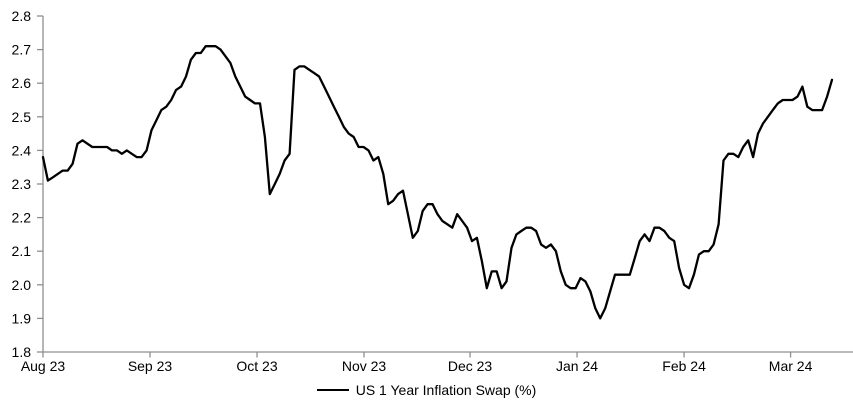 The height and width of the screenshot is (418, 853). I want to click on x-axis-label: Sep 23, so click(150, 366).